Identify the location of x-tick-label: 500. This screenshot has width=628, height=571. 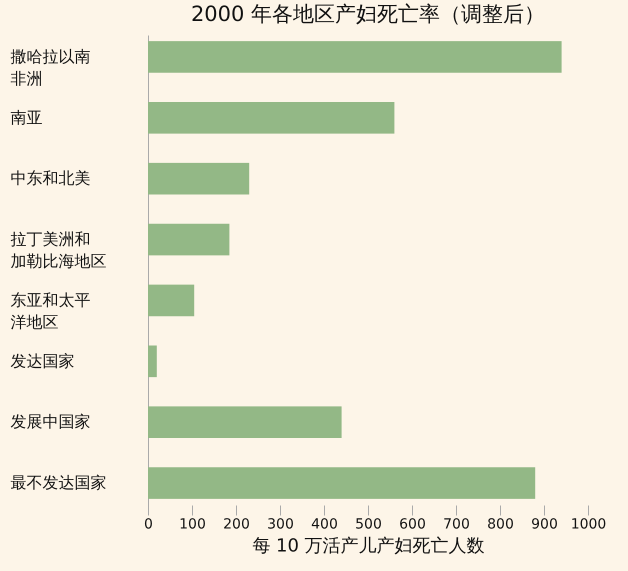
(368, 524).